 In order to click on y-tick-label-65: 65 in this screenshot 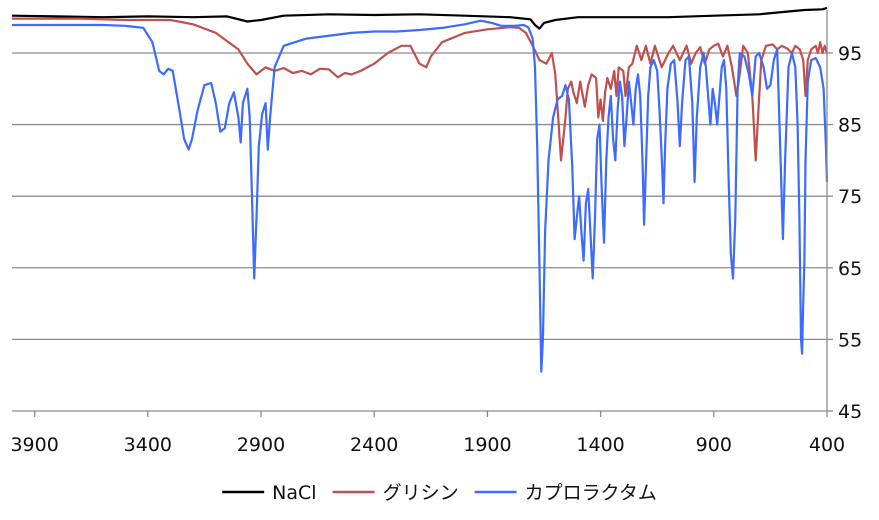, I will do `click(850, 269)`.